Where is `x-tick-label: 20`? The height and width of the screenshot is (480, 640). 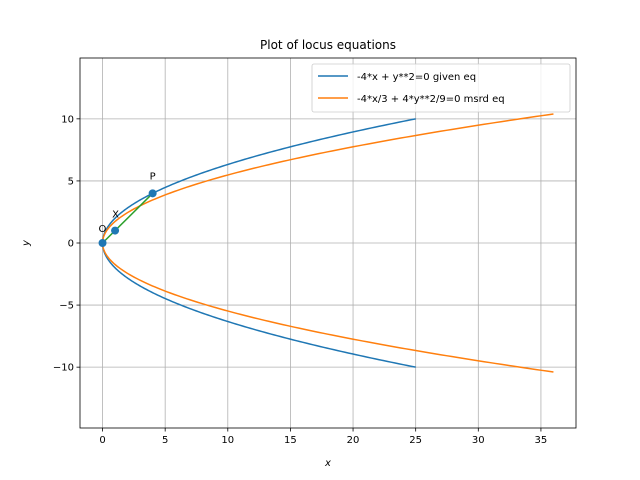
x-tick-label: 20 is located at coordinates (353, 440).